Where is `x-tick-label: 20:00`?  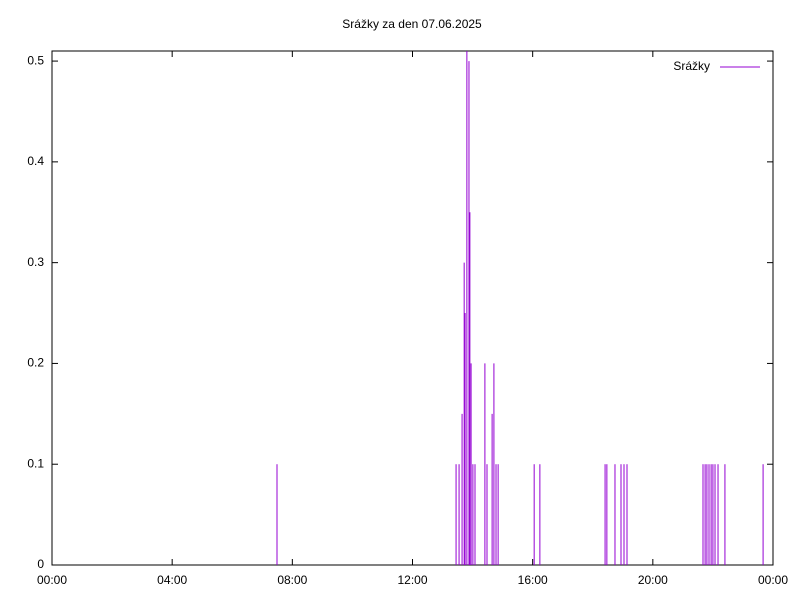 x-tick-label: 20:00 is located at coordinates (653, 580).